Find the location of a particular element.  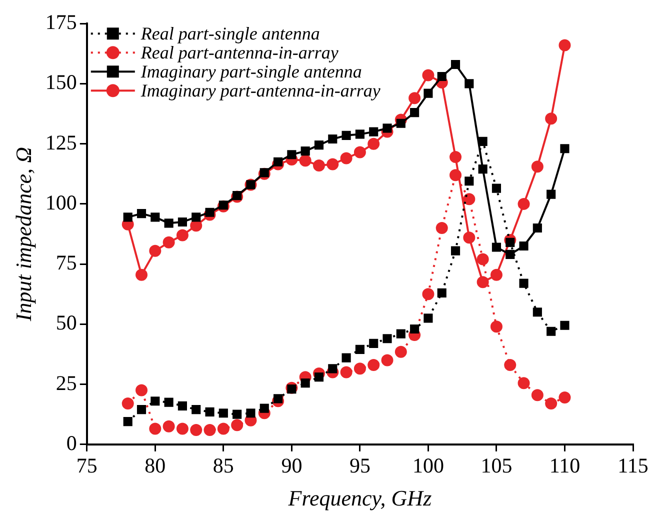

x-tick-label: 100 is located at coordinates (428, 466).